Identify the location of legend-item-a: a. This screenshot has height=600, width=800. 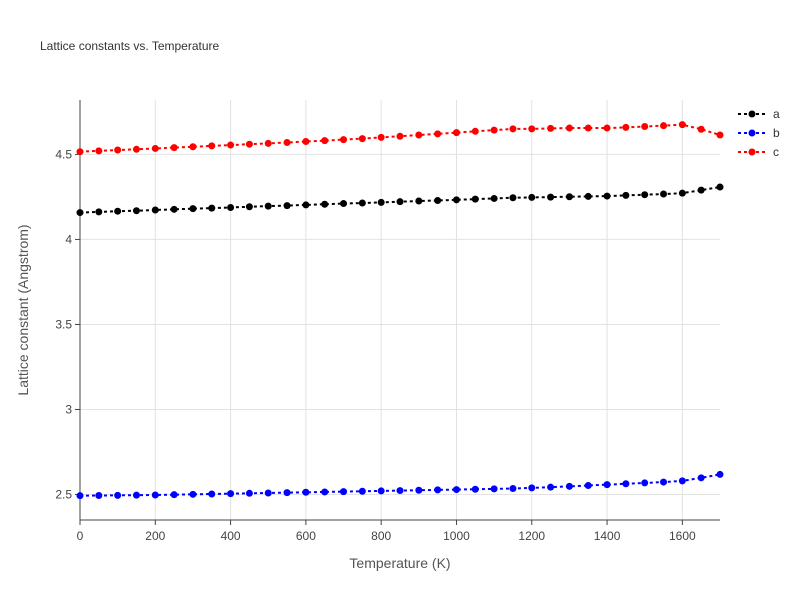
(759, 114).